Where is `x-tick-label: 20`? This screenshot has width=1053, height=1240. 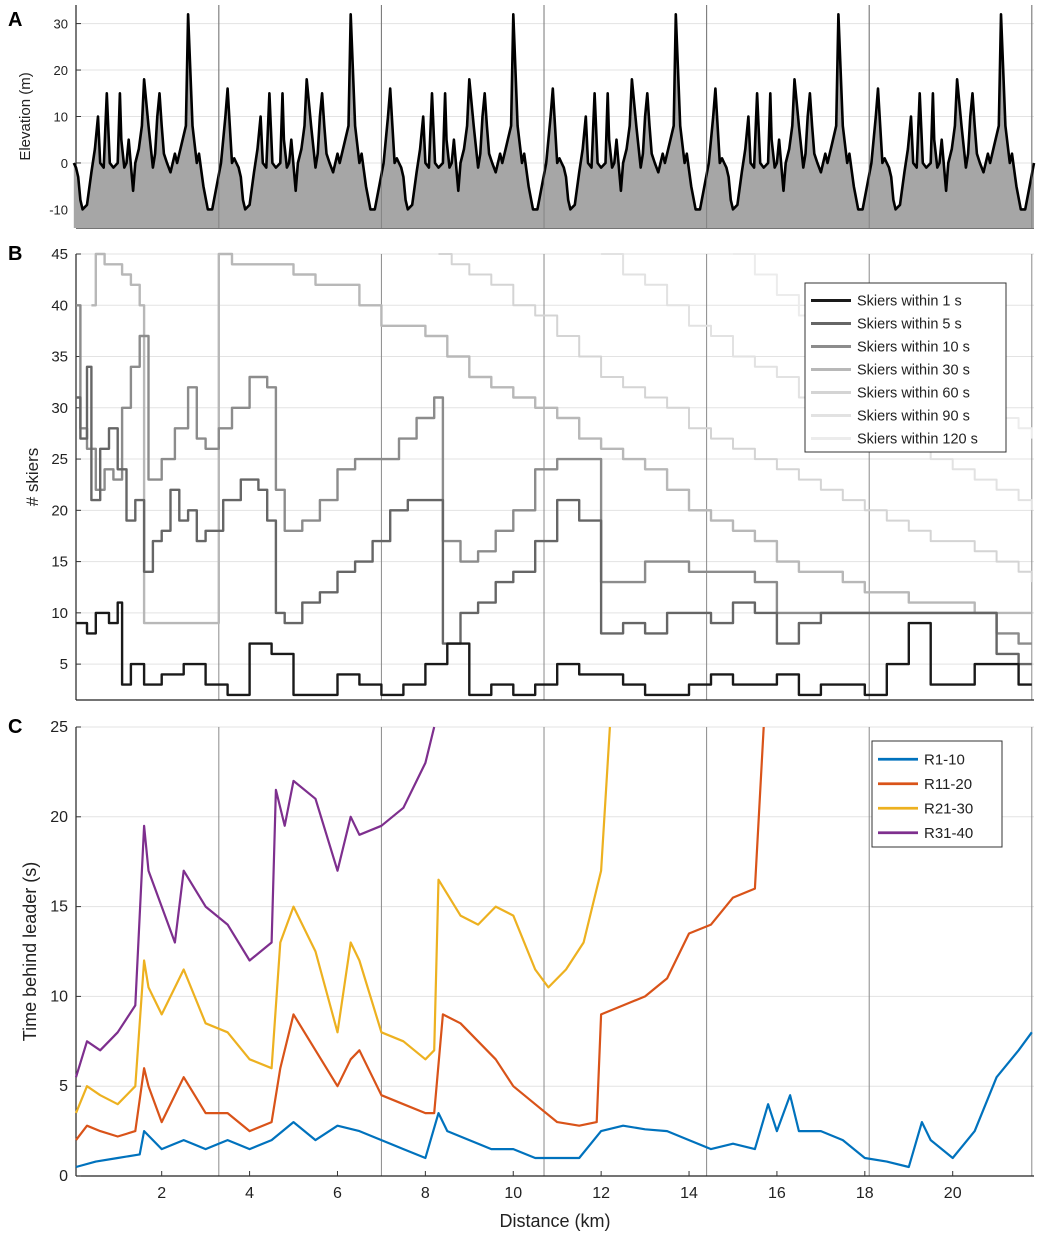 x-tick-label: 20 is located at coordinates (953, 1193).